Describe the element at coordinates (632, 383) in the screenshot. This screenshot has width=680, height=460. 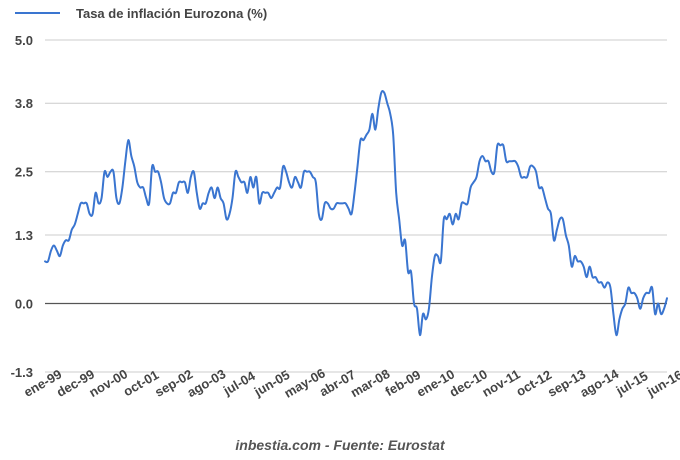
I see `x-tick-label: jul-15` at that location.